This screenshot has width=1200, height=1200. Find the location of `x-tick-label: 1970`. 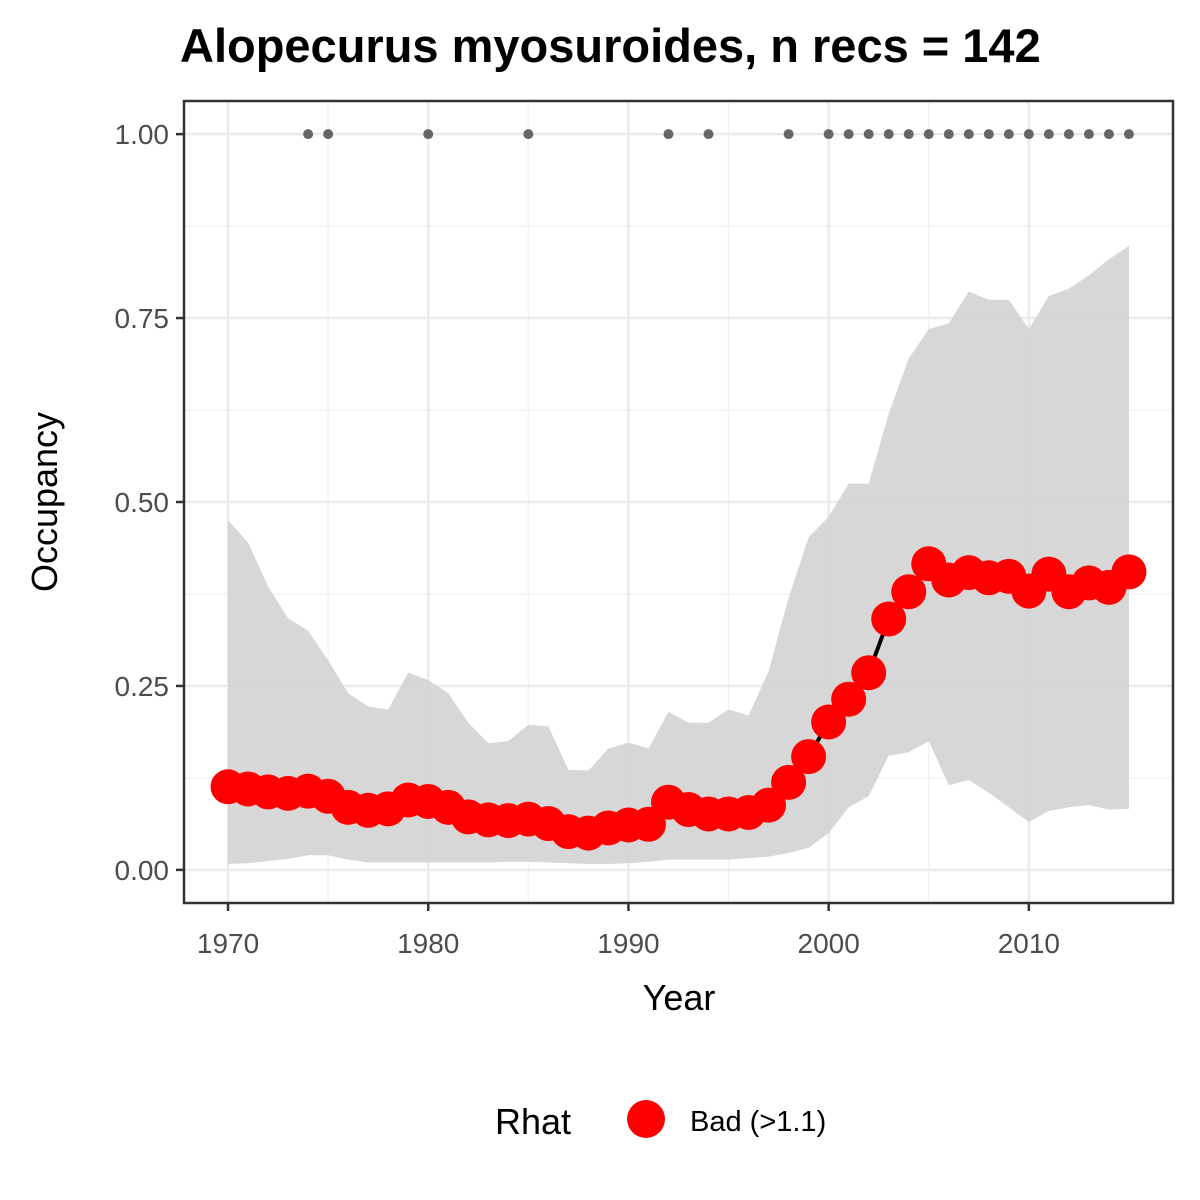

x-tick-label: 1970 is located at coordinates (228, 943).